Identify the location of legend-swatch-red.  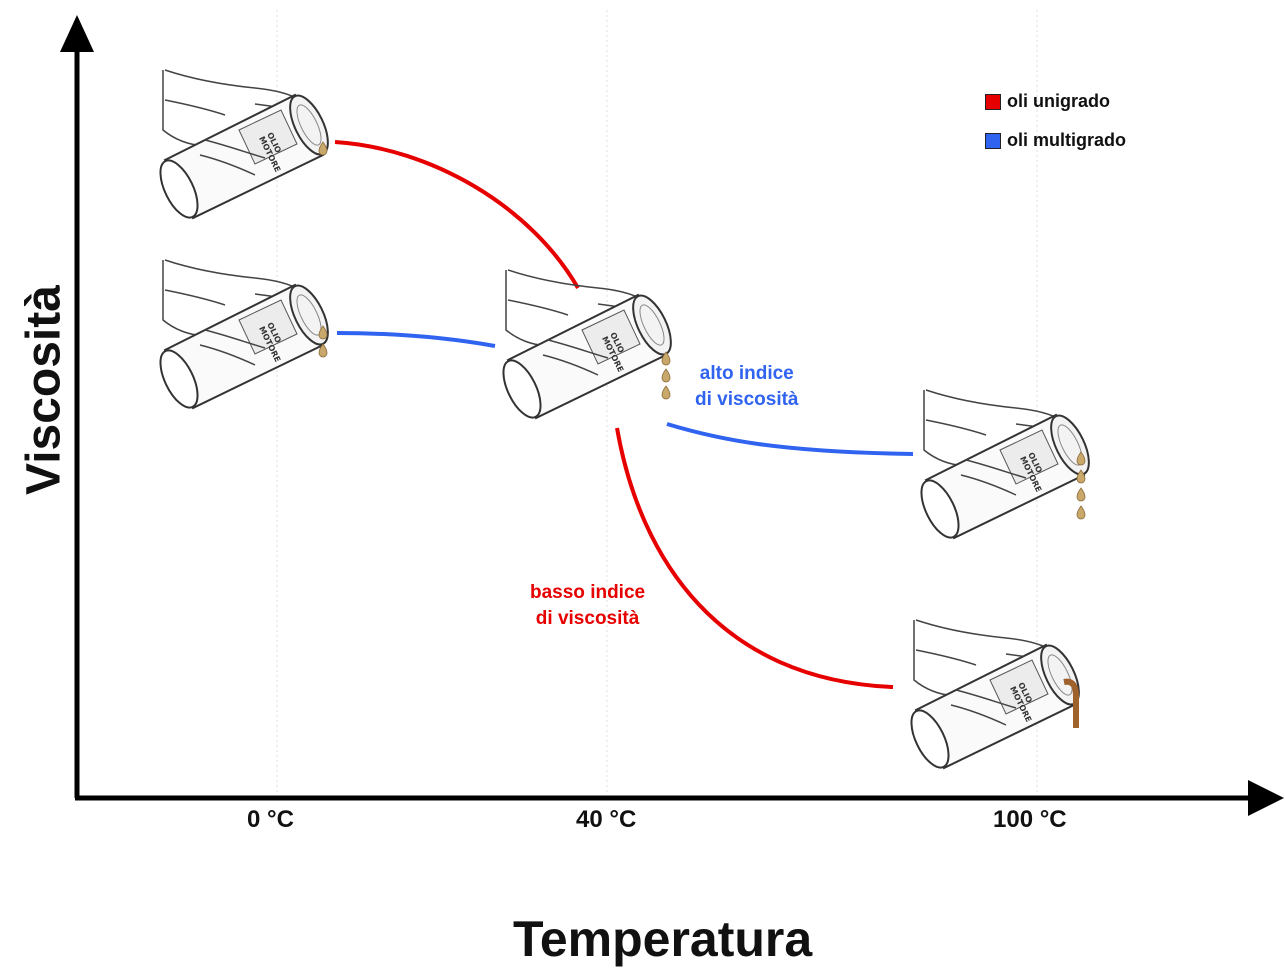
(993, 101).